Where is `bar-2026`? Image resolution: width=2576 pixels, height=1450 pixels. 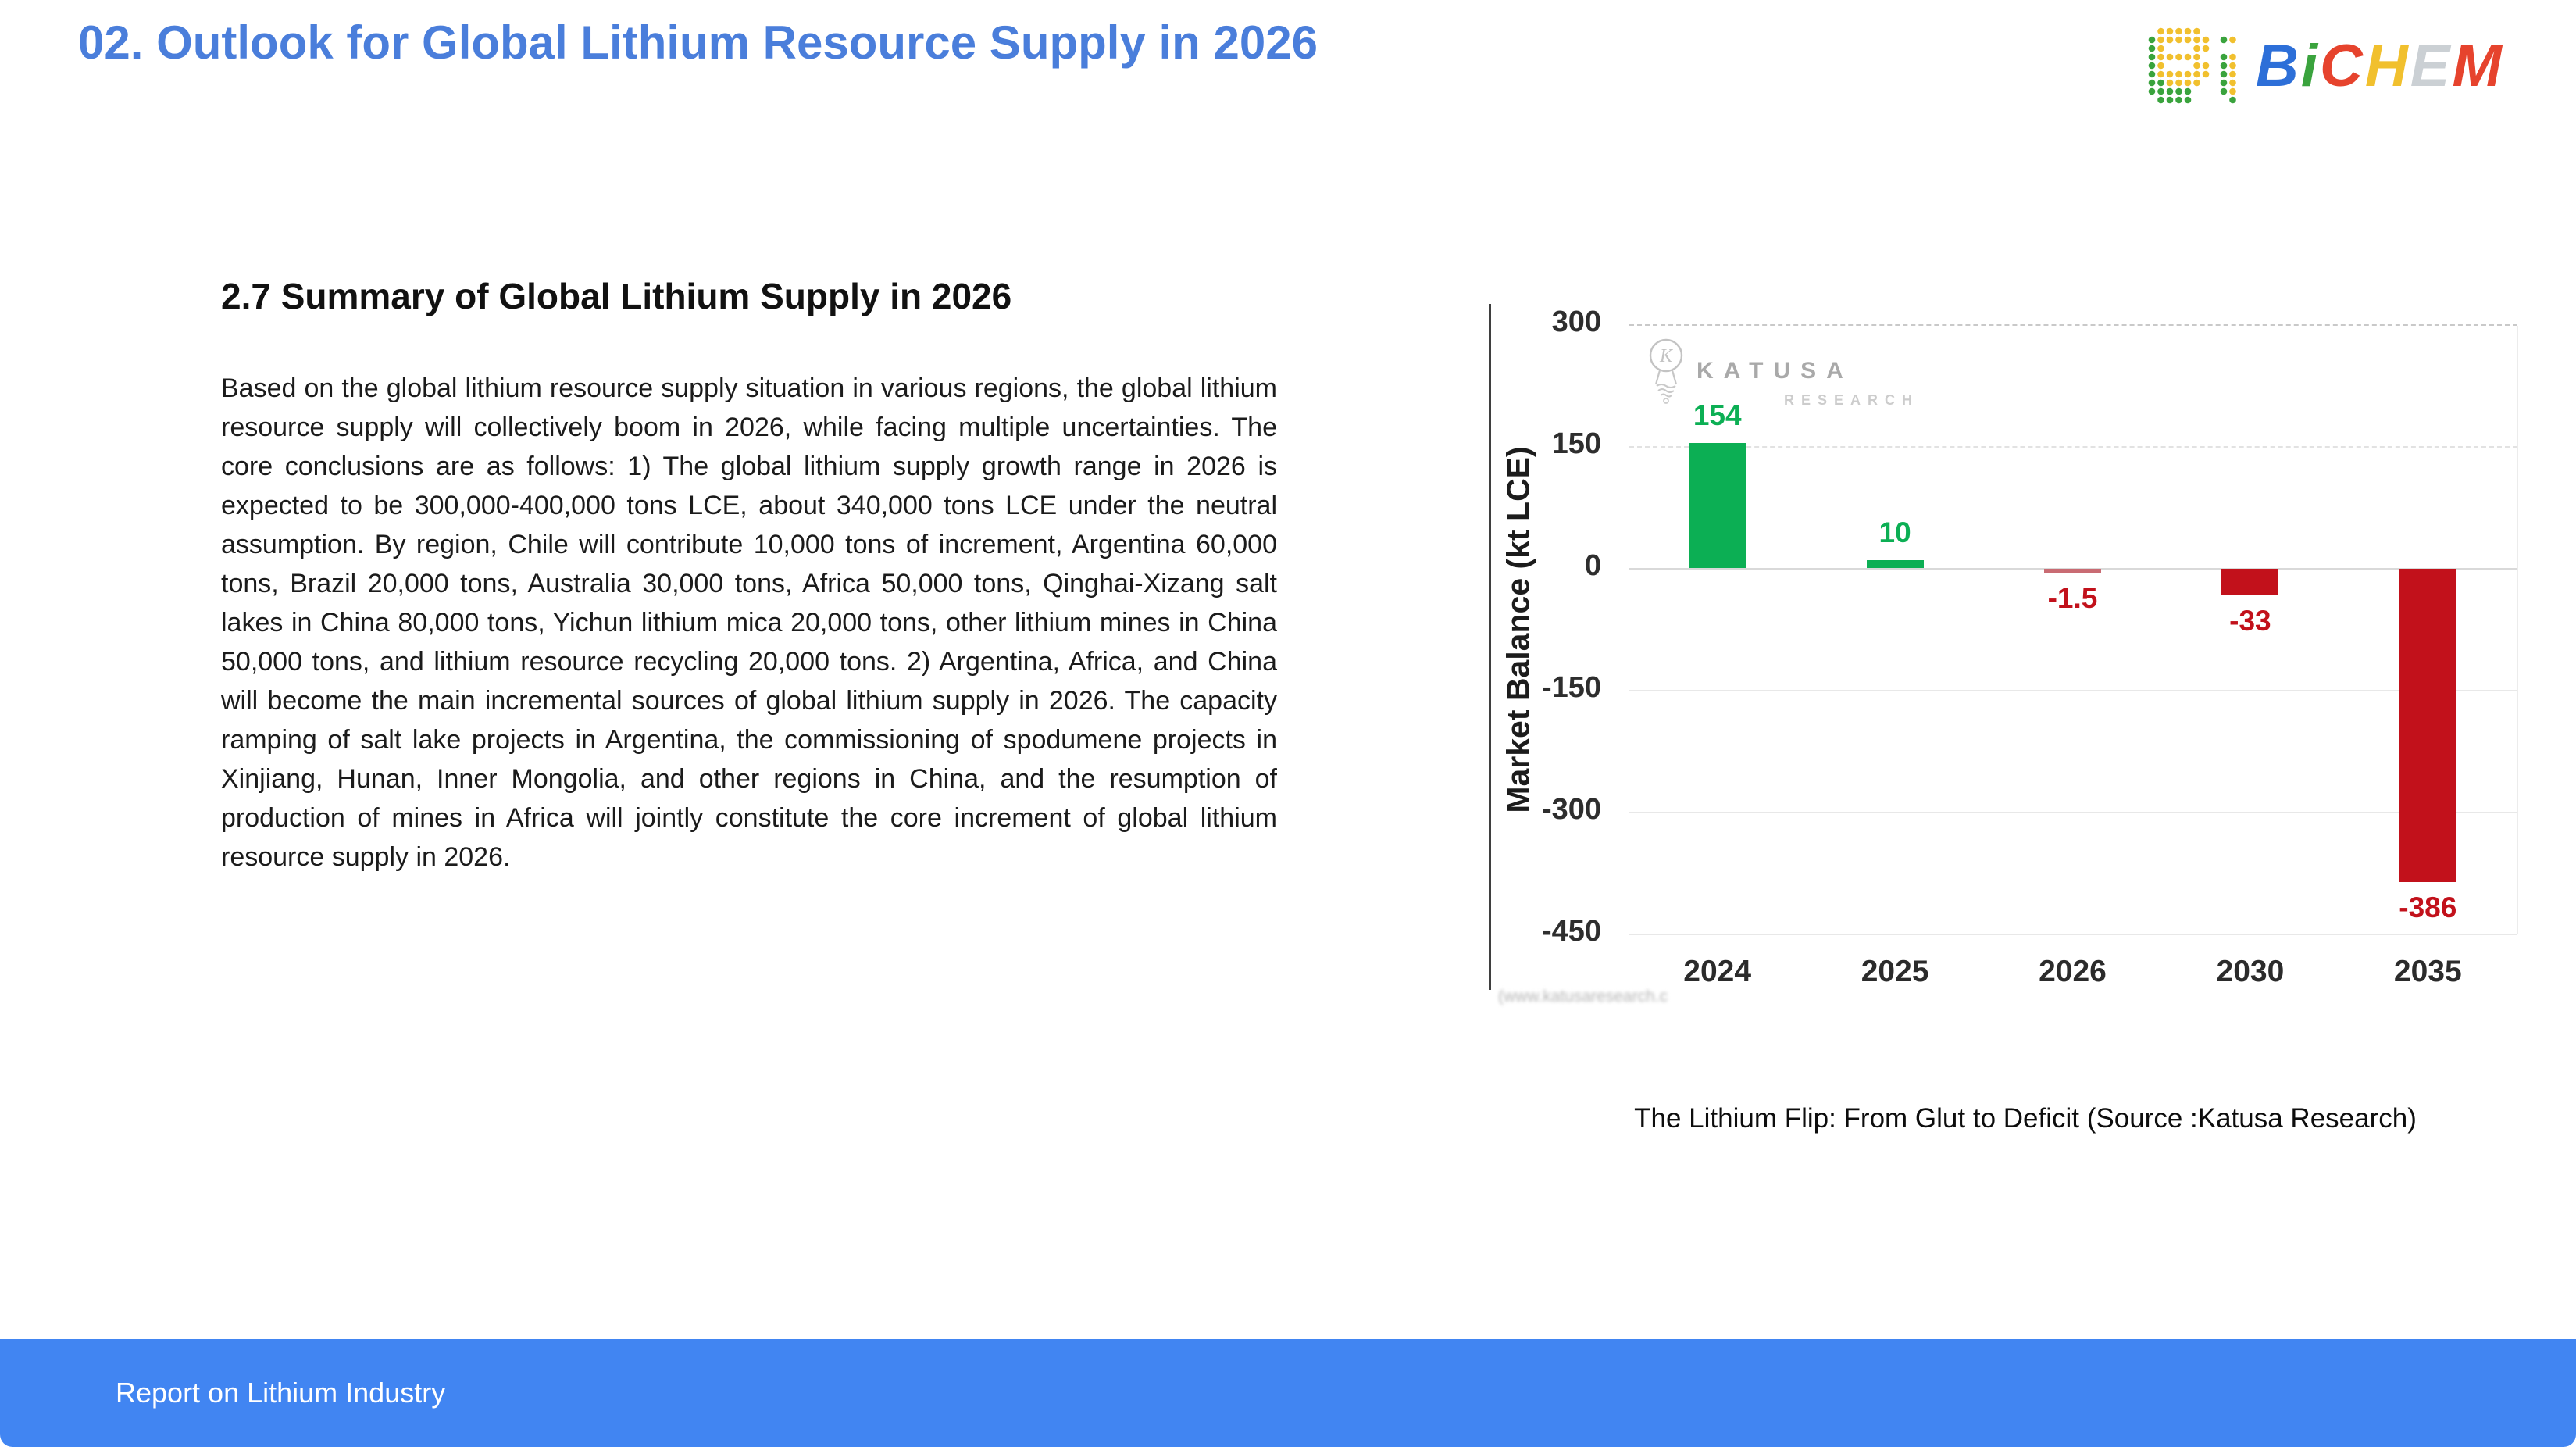 bar-2026 is located at coordinates (2072, 571).